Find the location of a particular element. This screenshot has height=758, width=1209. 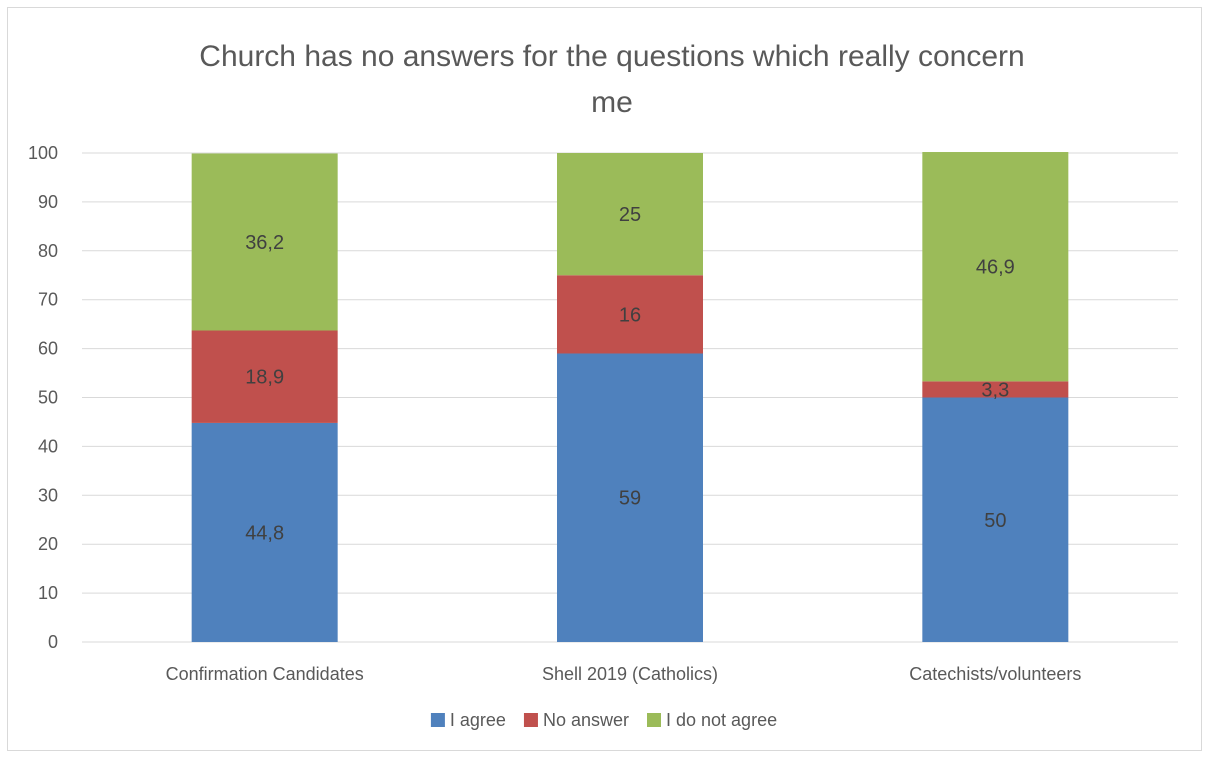

legend-label: No answer is located at coordinates (586, 720).